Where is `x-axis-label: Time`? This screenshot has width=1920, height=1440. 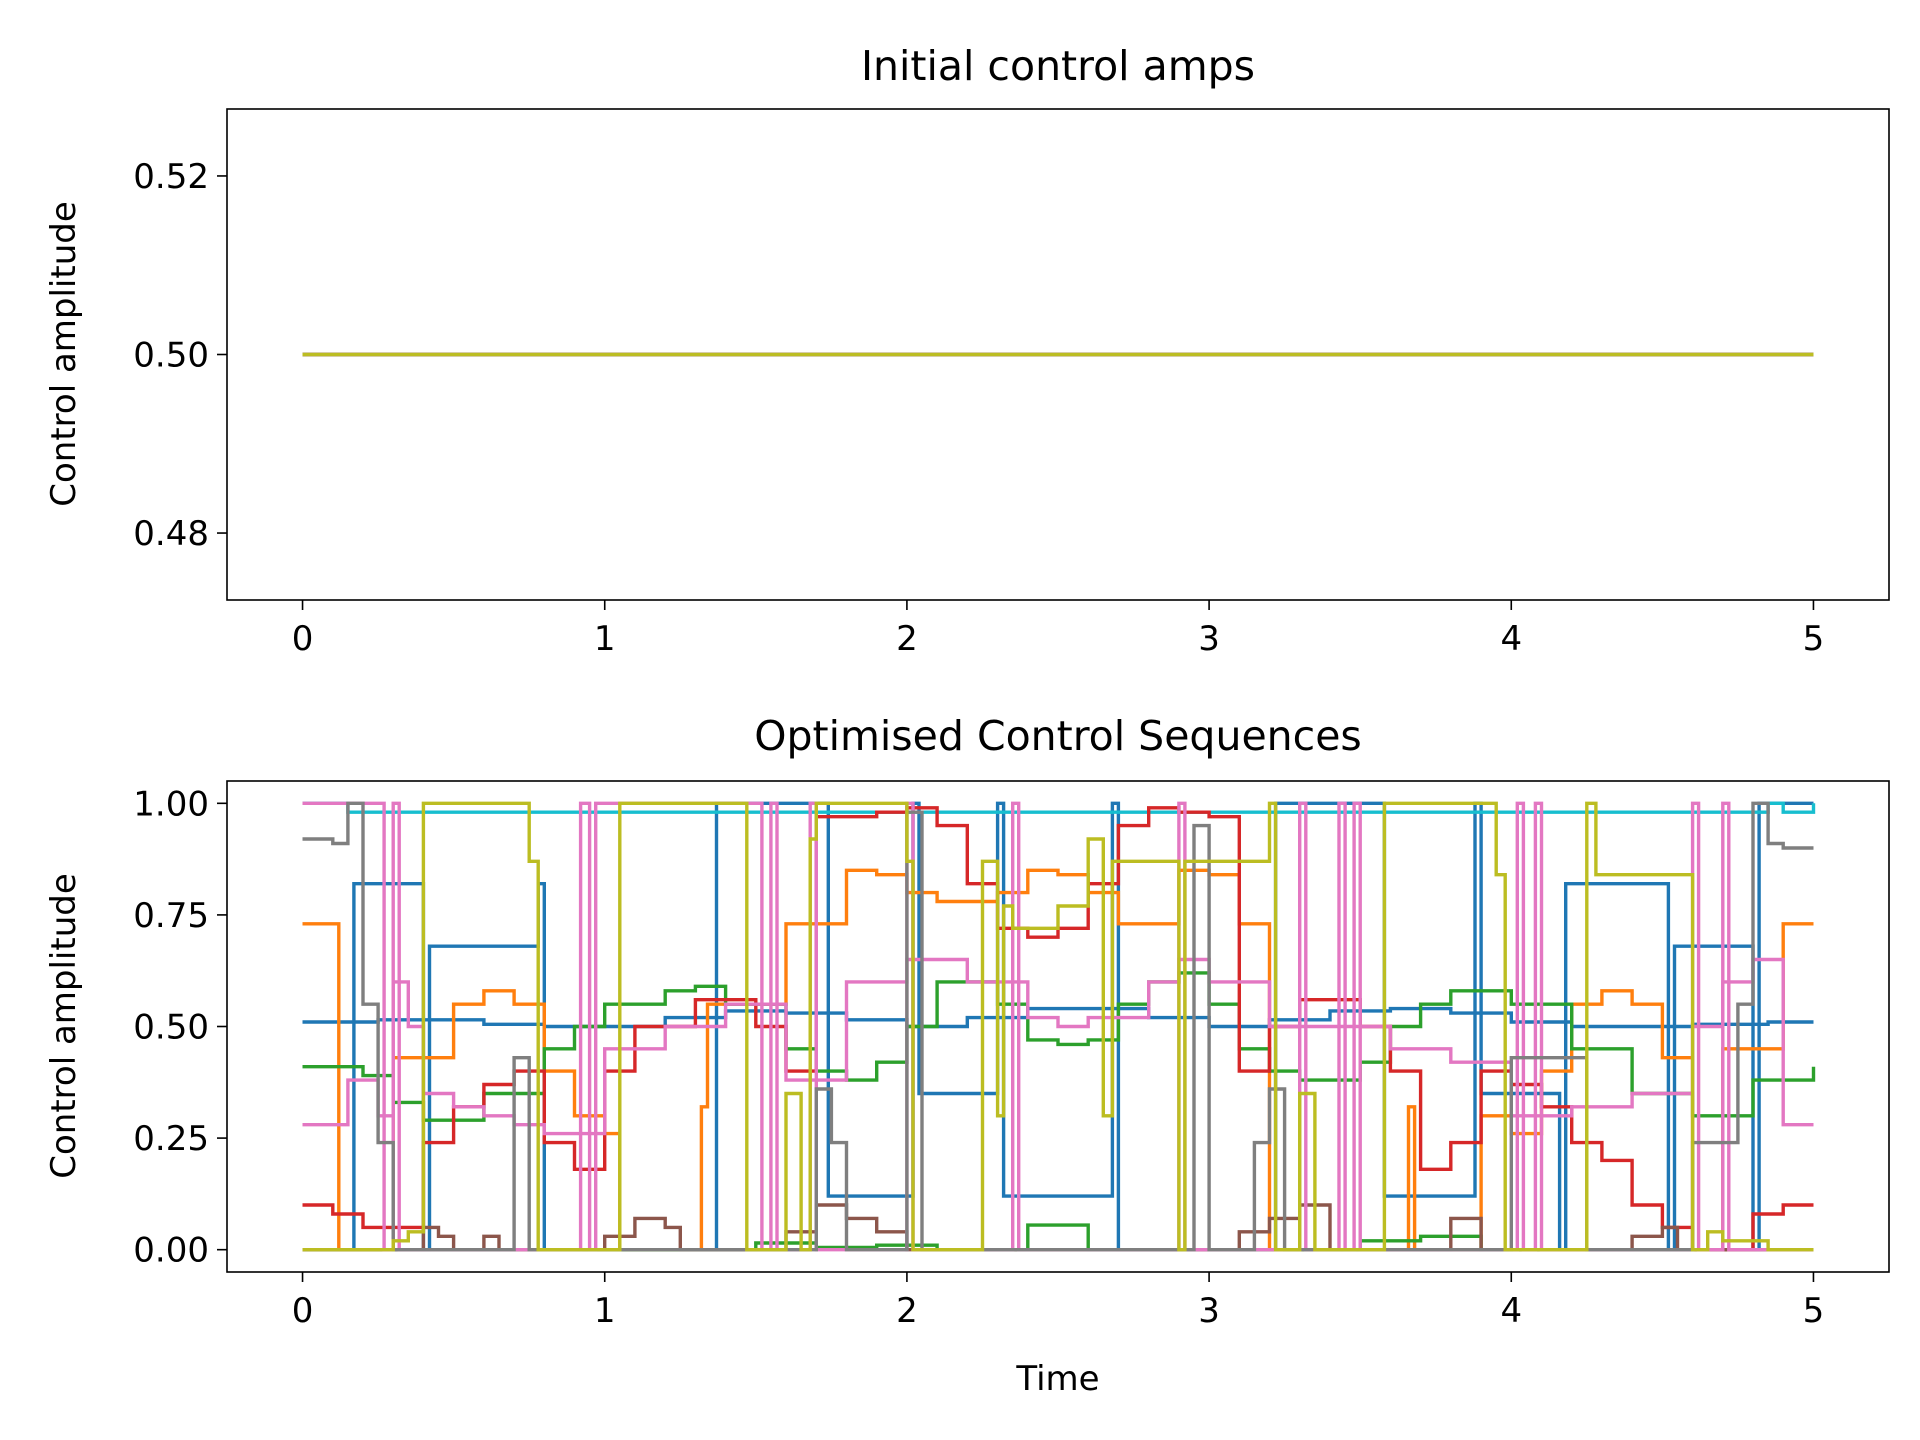
x-axis-label: Time is located at coordinates (1057, 1379).